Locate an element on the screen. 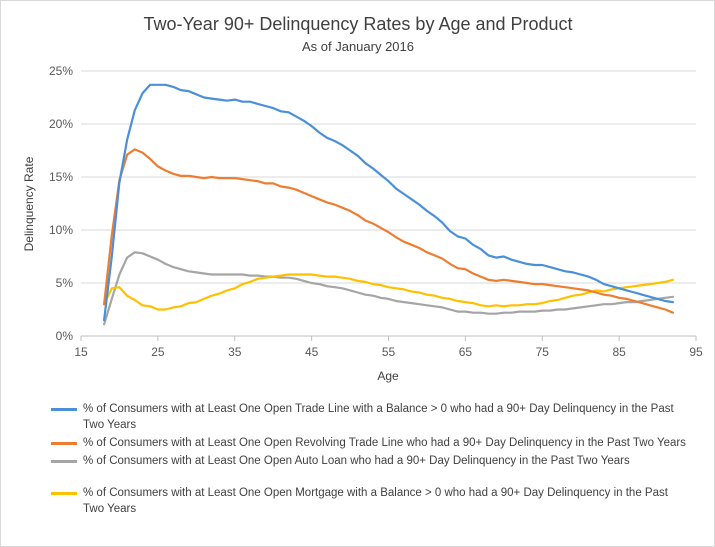 Image resolution: width=715 pixels, height=547 pixels. series-line-auto-loan is located at coordinates (388, 288).